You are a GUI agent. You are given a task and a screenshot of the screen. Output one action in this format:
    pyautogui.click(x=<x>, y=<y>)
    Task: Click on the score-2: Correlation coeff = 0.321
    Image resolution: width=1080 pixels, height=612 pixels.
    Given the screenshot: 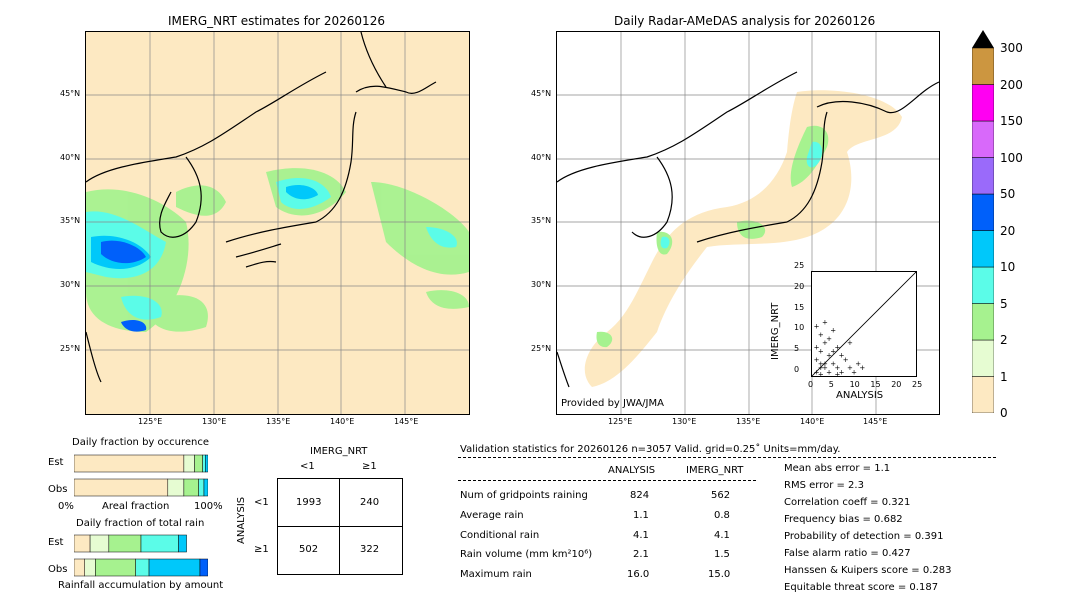 What is the action you would take?
    pyautogui.click(x=847, y=502)
    